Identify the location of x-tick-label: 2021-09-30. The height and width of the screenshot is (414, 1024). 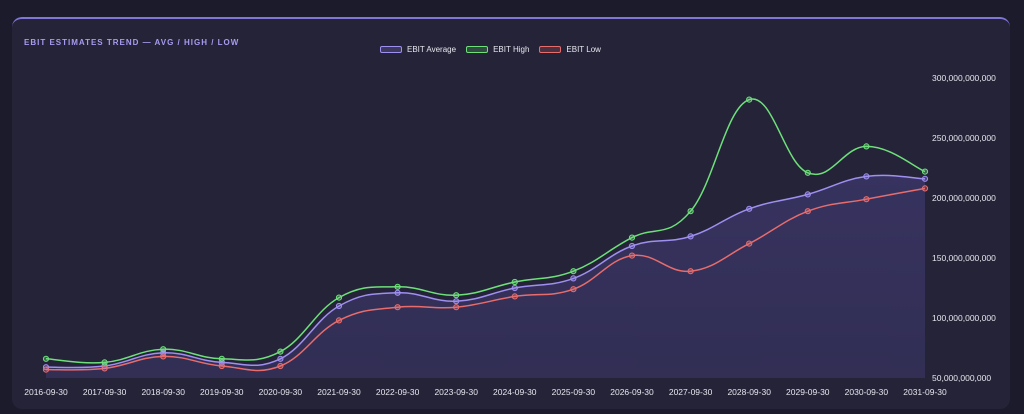
(339, 392).